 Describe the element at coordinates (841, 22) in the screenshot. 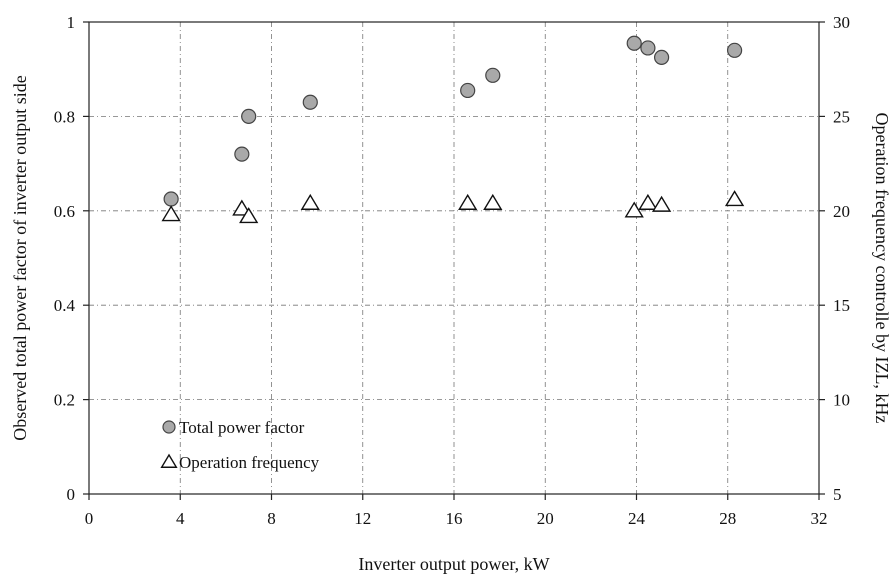

I see `y2-tick-label: 30` at that location.